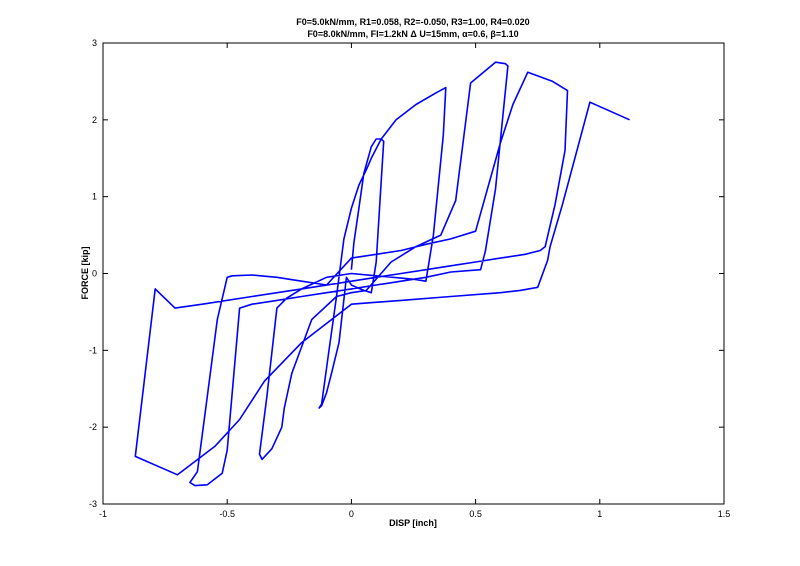 The height and width of the screenshot is (566, 800). Describe the element at coordinates (94, 197) in the screenshot. I see `y-tick-label: 1` at that location.